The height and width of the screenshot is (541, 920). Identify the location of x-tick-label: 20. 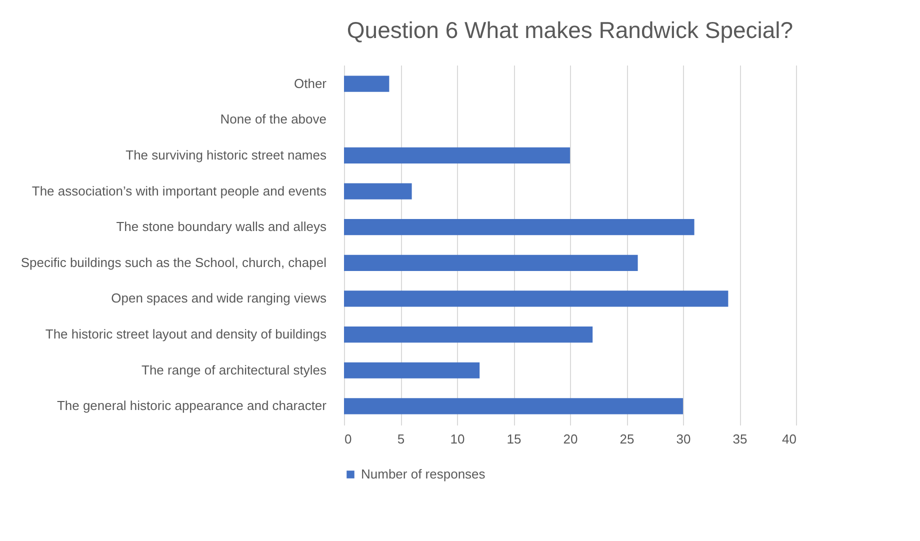
(570, 439).